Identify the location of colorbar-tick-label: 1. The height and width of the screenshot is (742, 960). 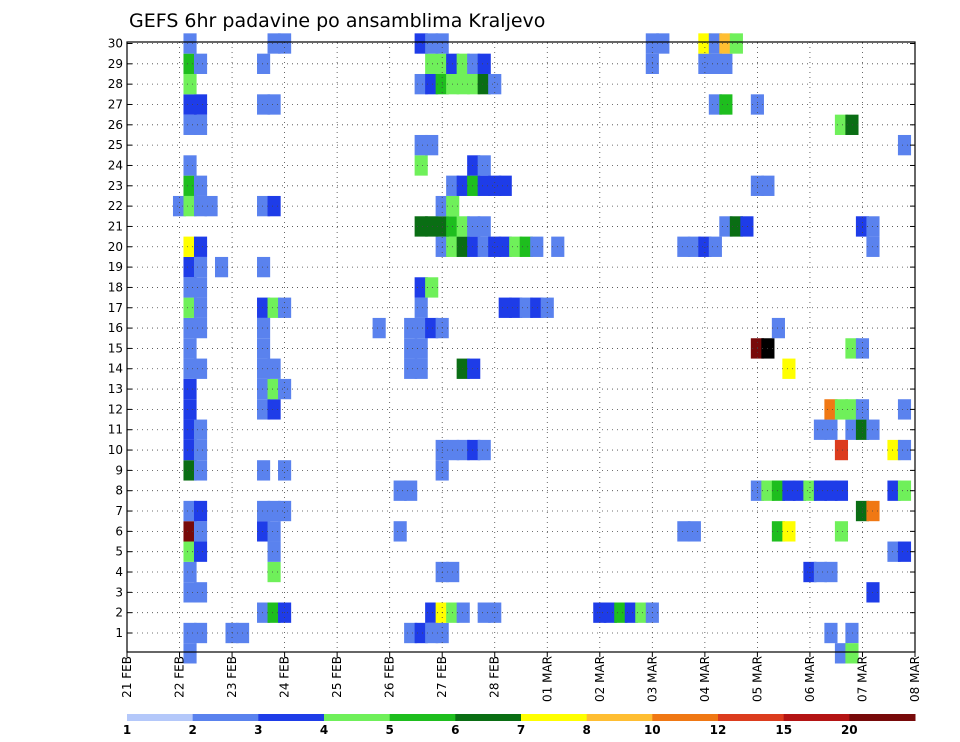
(127, 730).